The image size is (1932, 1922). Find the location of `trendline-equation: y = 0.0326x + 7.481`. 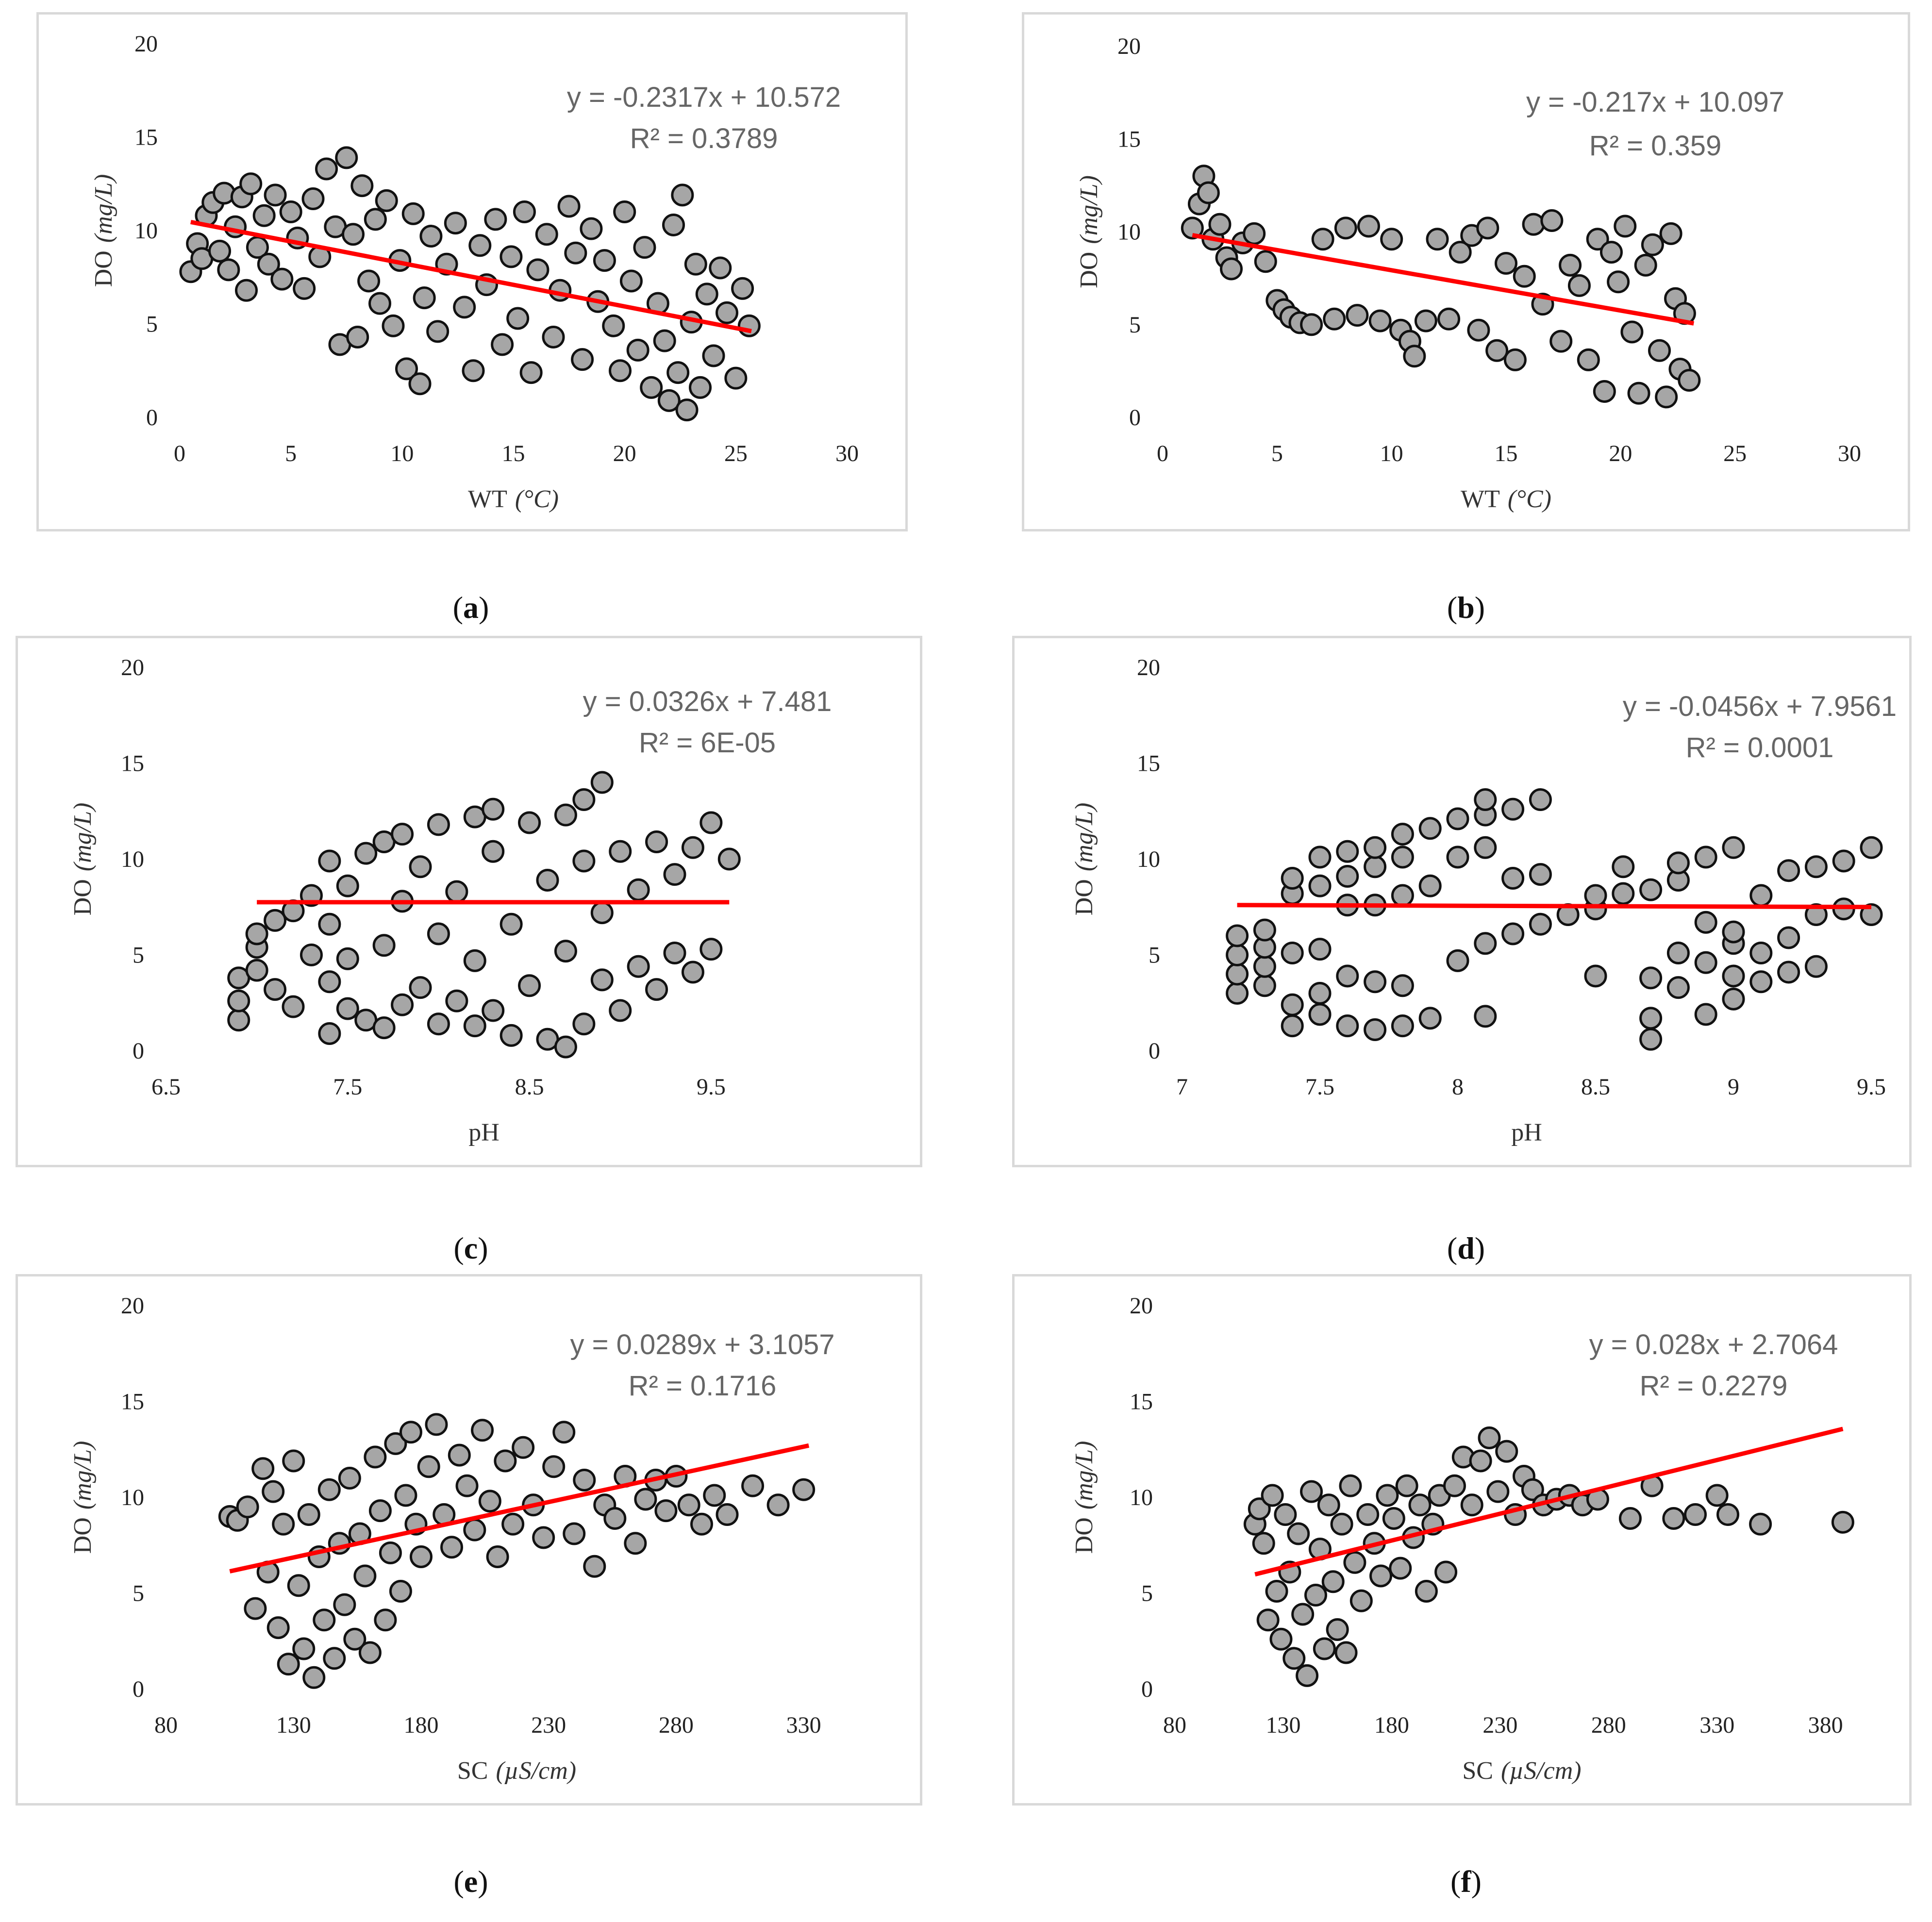

trendline-equation: y = 0.0326x + 7.481 is located at coordinates (707, 701).